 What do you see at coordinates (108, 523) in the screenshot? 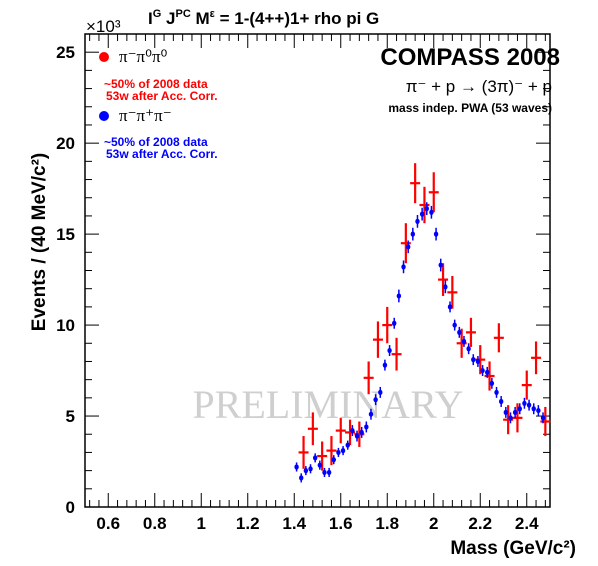
I see `x-tick-label: 0.6` at bounding box center [108, 523].